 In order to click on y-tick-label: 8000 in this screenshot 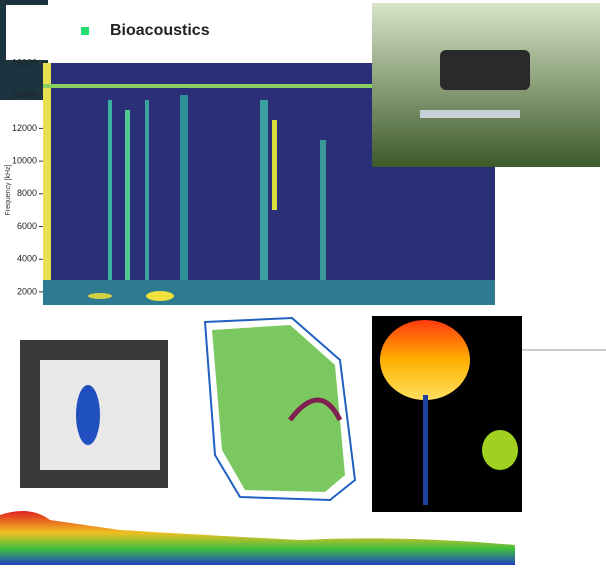, I will do `click(27, 193)`.